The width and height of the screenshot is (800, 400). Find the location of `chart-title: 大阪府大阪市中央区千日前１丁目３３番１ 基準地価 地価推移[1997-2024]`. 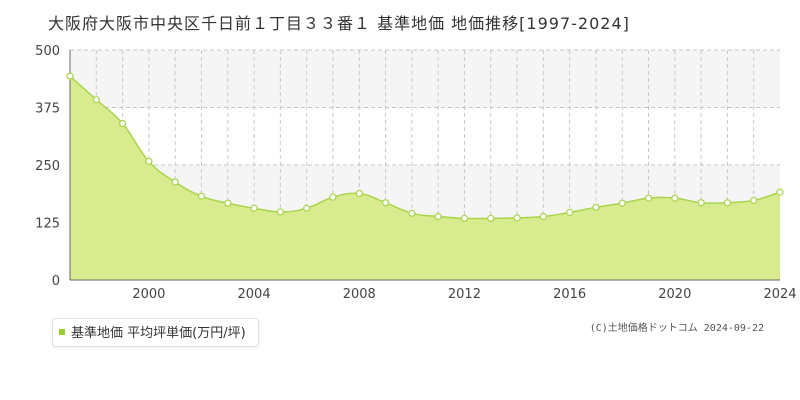

chart-title: 大阪府大阪市中央区千日前１丁目３３番１ 基準地価 地価推移[1997-2024] is located at coordinates (339, 23).